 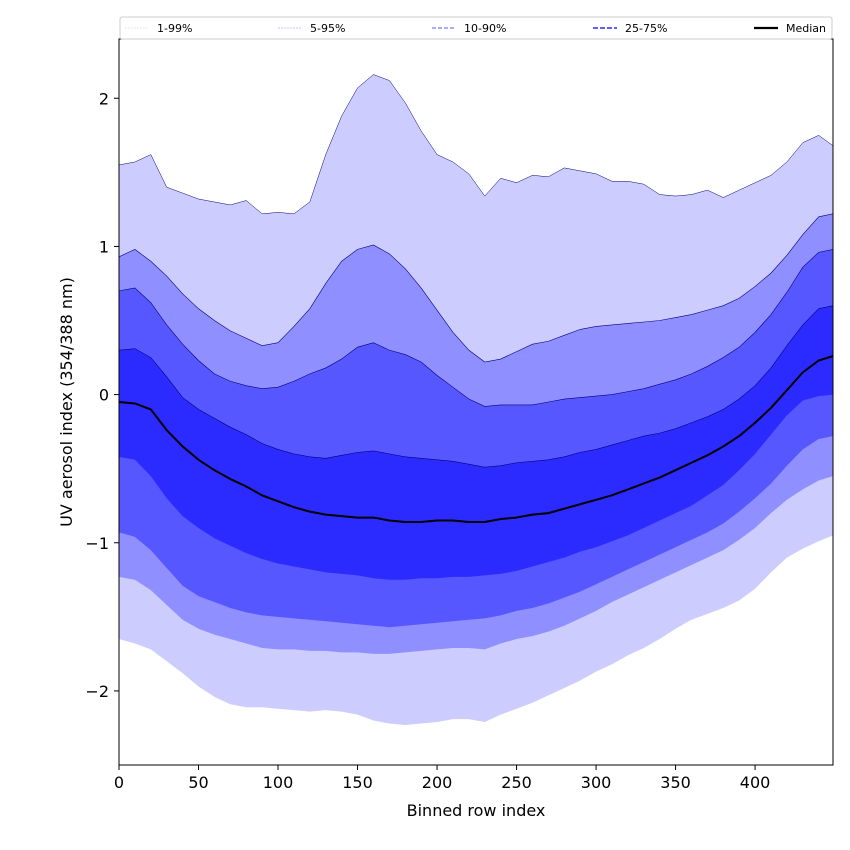 I want to click on legend-label-4: Median, so click(x=806, y=28).